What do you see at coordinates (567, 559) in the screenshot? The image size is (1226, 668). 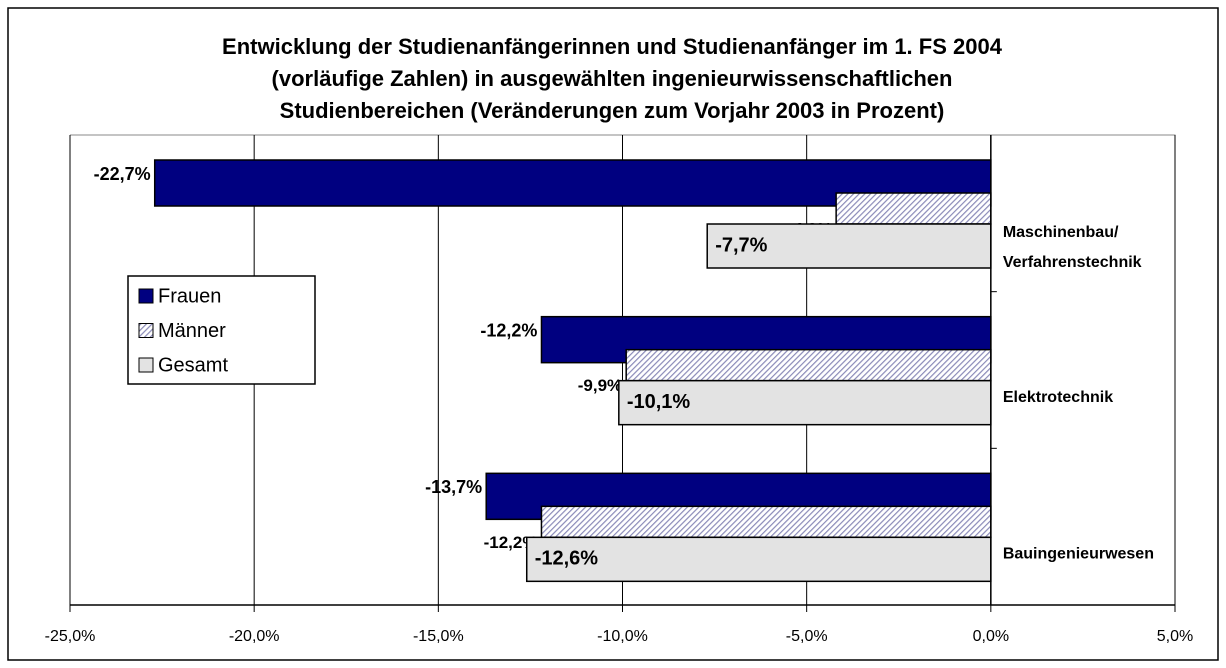 I see `data-label: -12,6%` at bounding box center [567, 559].